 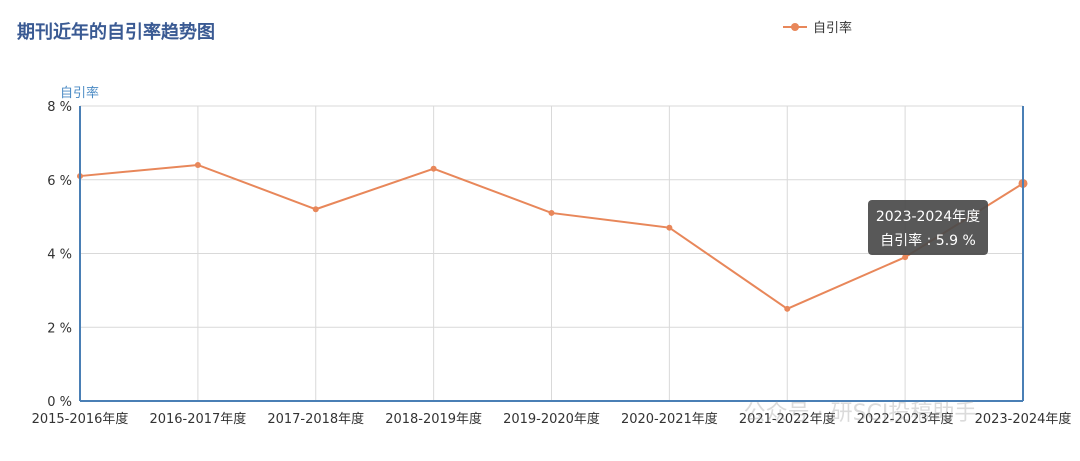 I want to click on x-tick-label: 2022-2023年度, so click(x=905, y=419).